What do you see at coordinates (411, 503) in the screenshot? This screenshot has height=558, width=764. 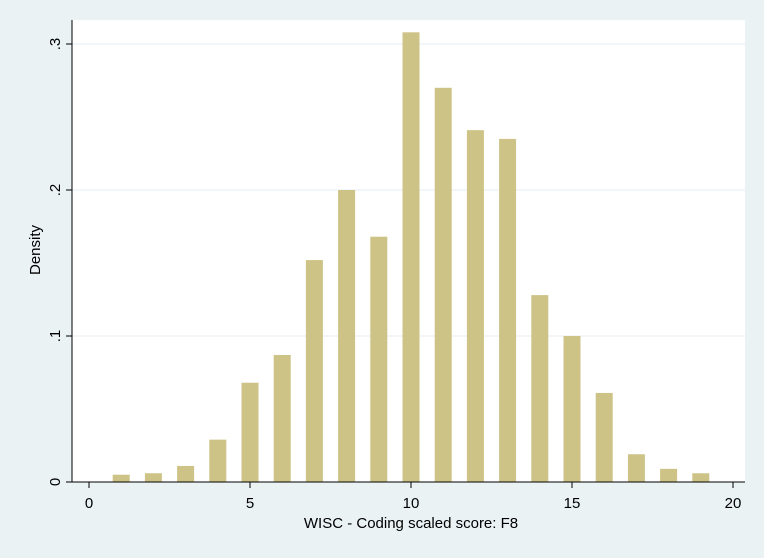 I see `x-tick-label: 10` at bounding box center [411, 503].